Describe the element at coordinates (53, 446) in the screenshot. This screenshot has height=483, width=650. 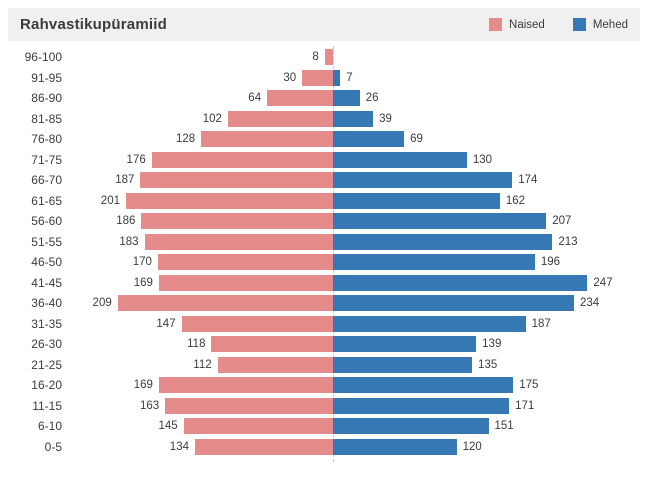
I see `age-group-label: 0-5` at that location.